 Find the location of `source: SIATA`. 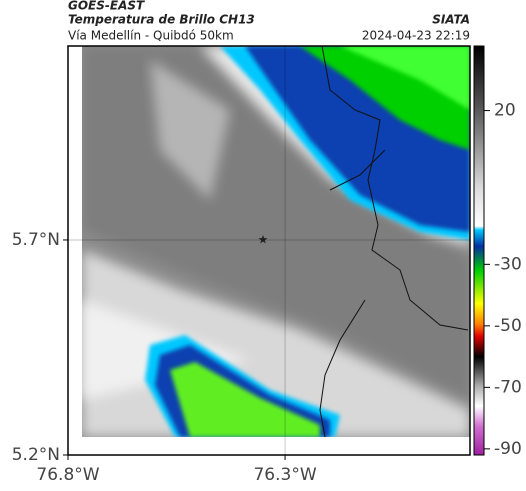

source: SIATA is located at coordinates (451, 20).